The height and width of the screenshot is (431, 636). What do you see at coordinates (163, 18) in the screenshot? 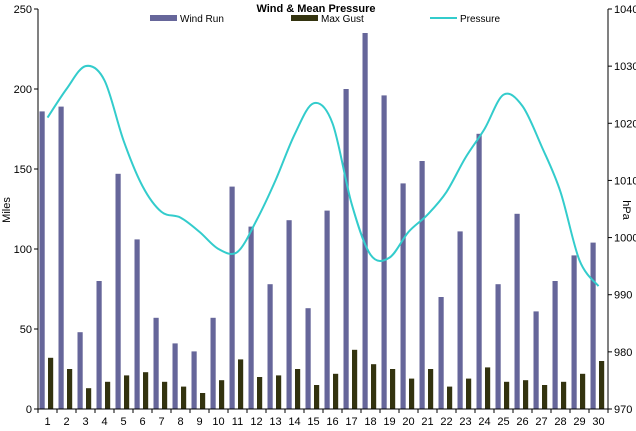
I see `legend-swatch-wind-run` at bounding box center [163, 18].